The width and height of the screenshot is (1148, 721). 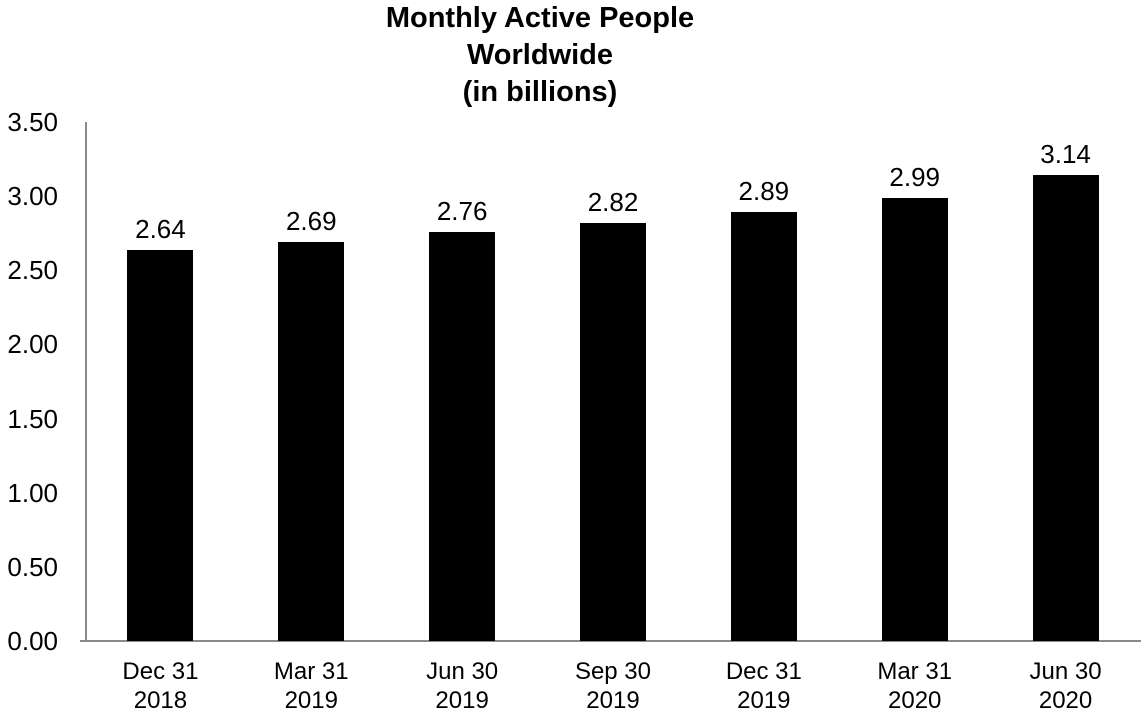 I want to click on chart-title-line-2: Worldwide, so click(x=540, y=55).